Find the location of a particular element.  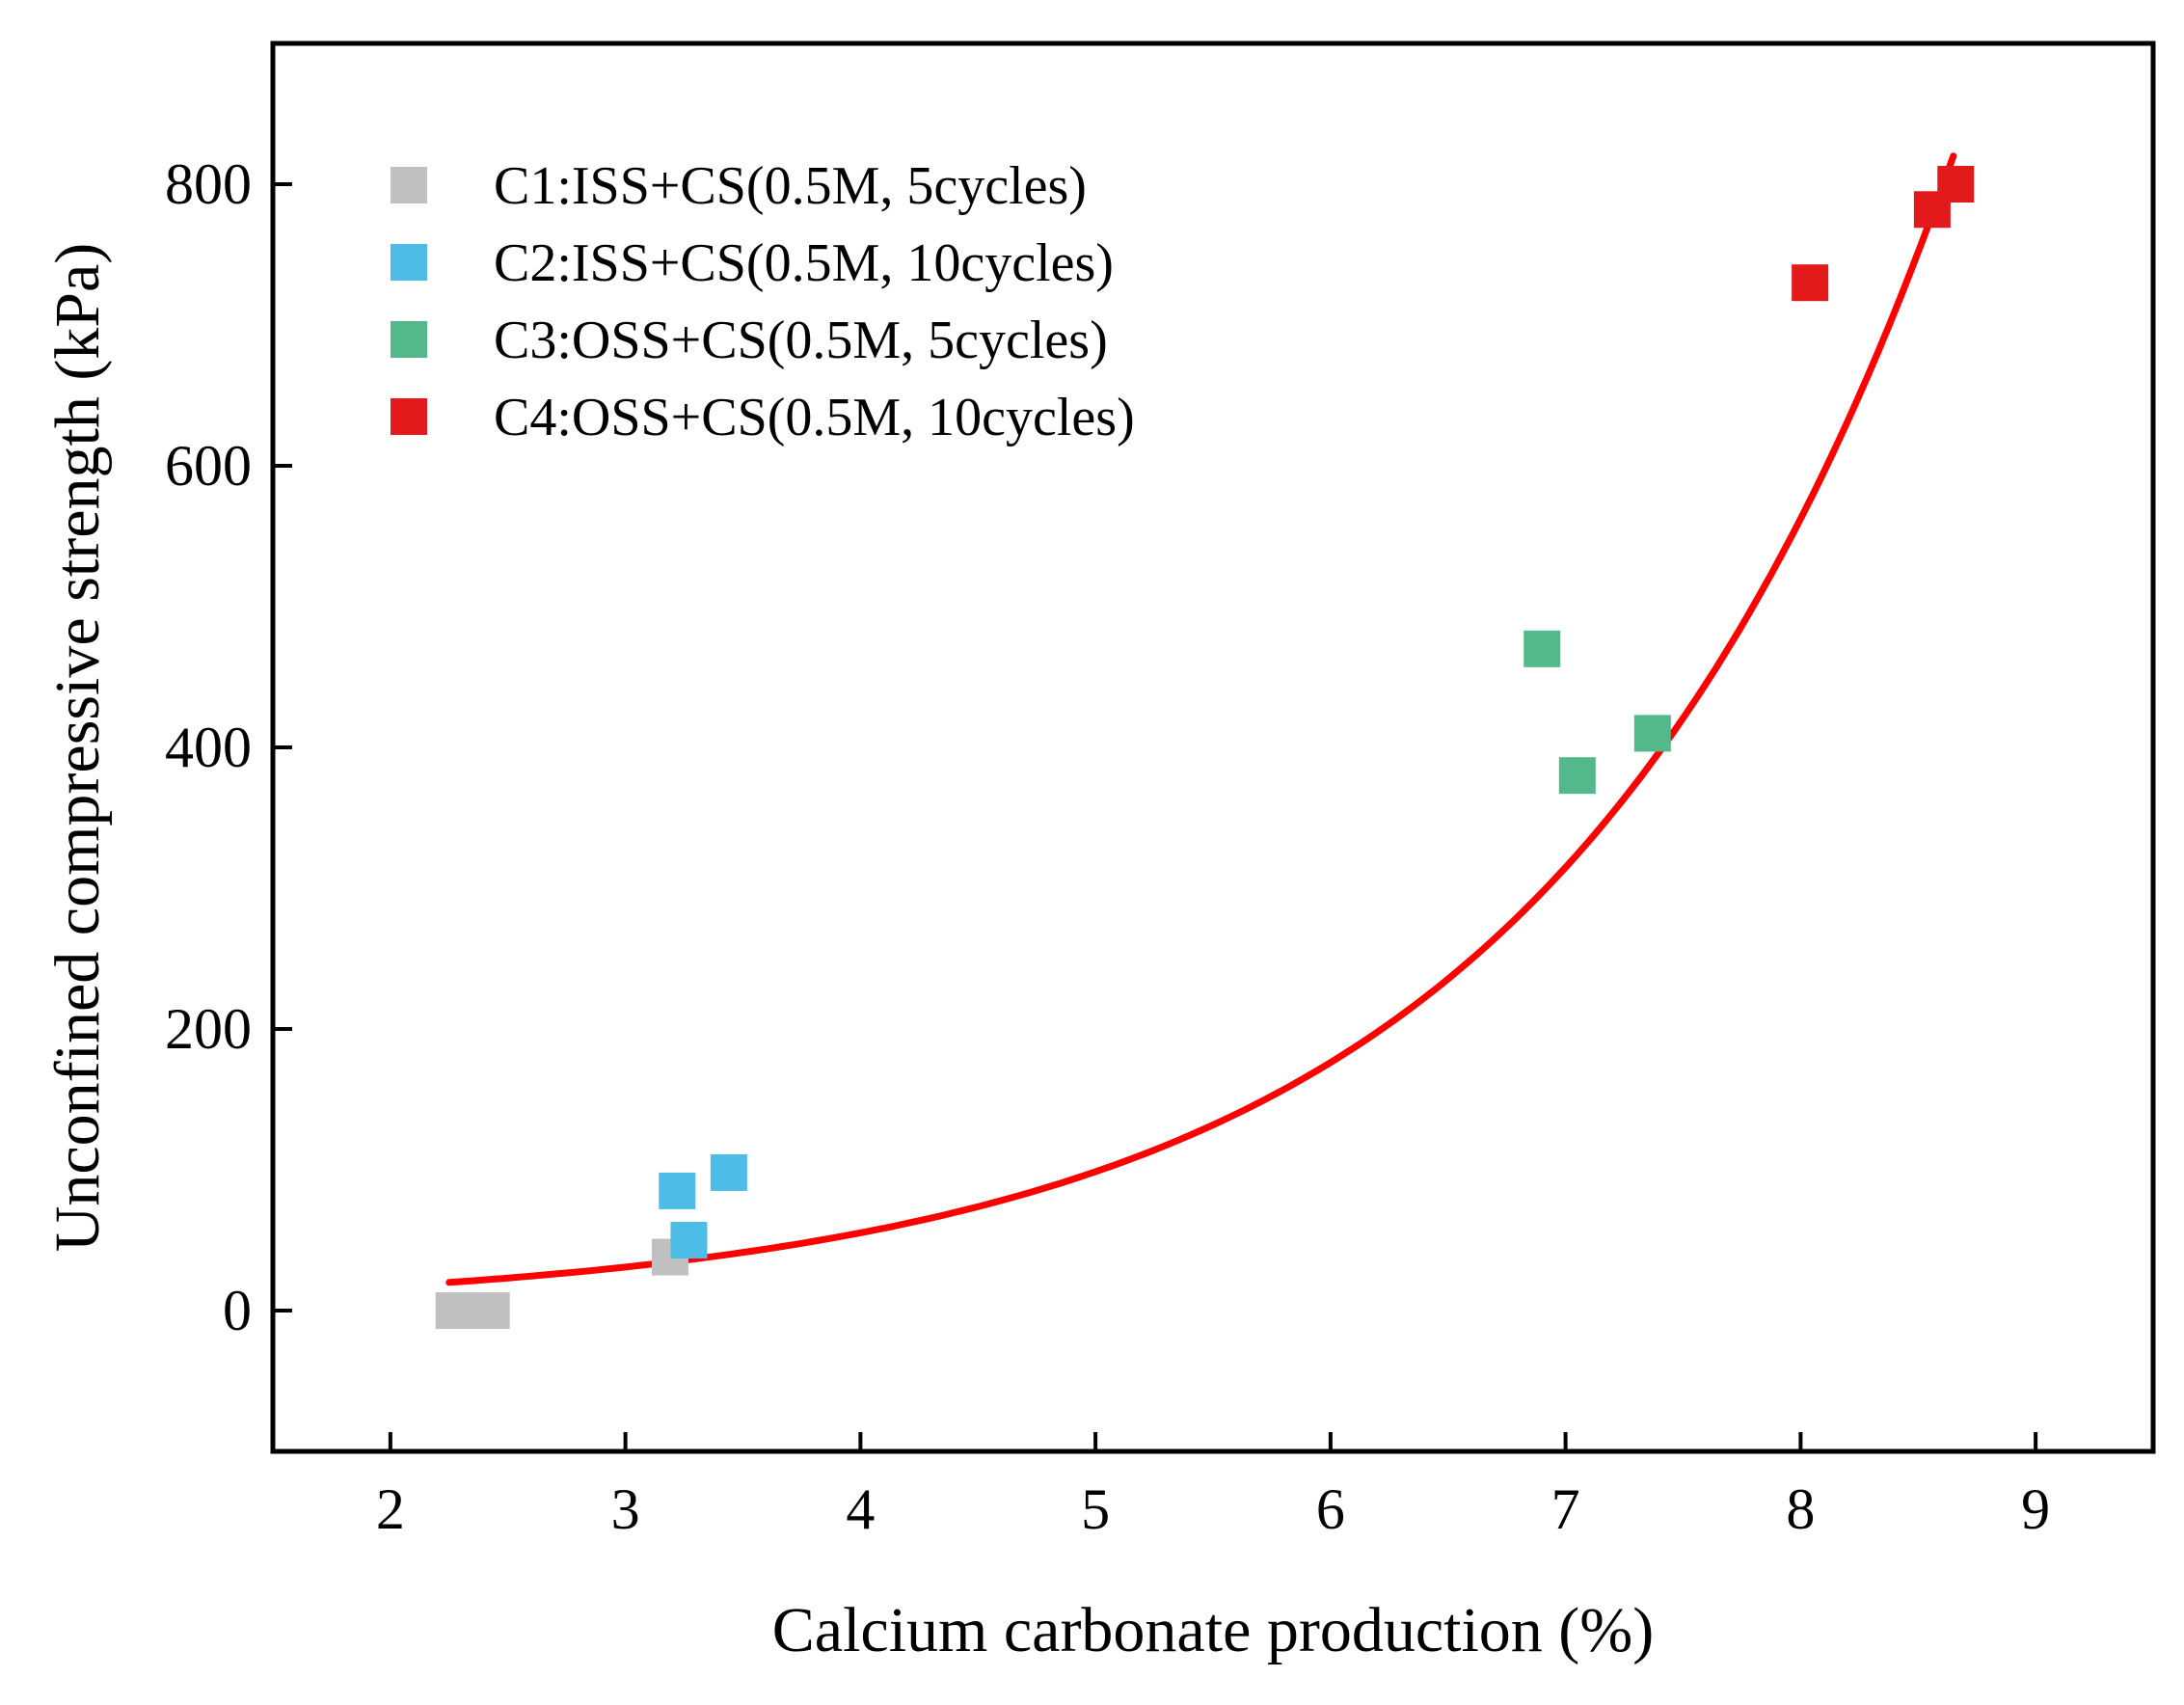

x-tick-label: 5 is located at coordinates (1095, 1509).